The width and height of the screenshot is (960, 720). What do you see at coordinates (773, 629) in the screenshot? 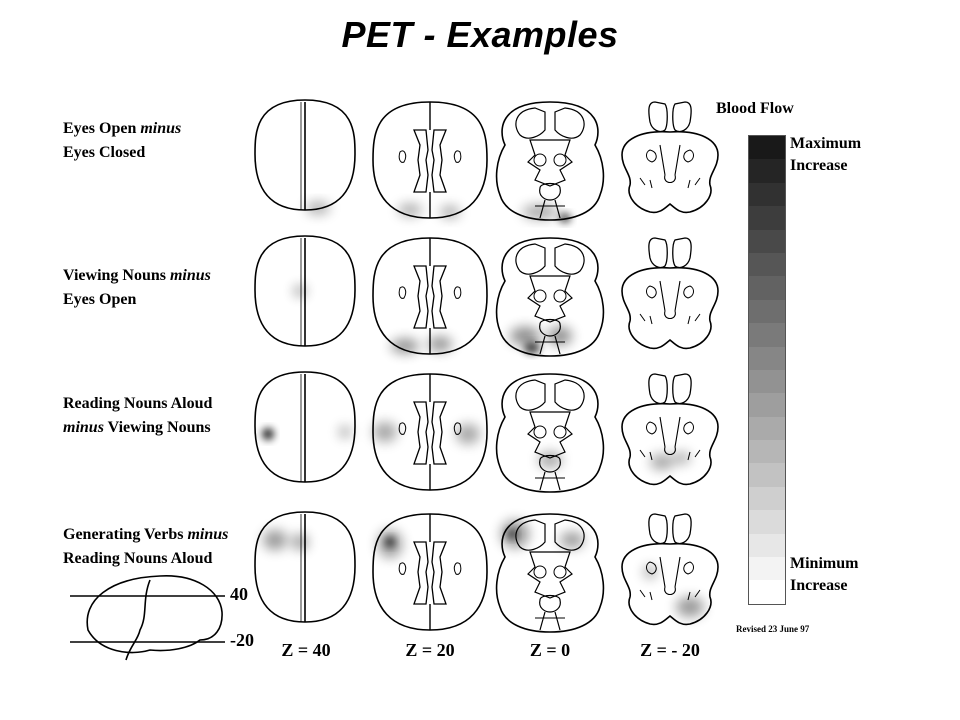
I see `revised-note: Revised 23 June 97` at bounding box center [773, 629].